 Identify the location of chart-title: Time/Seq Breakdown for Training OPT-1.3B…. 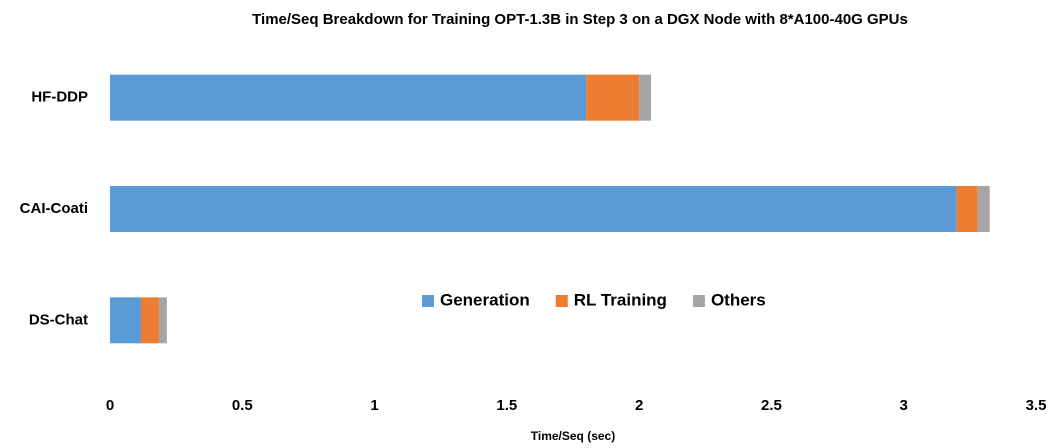
(580, 19).